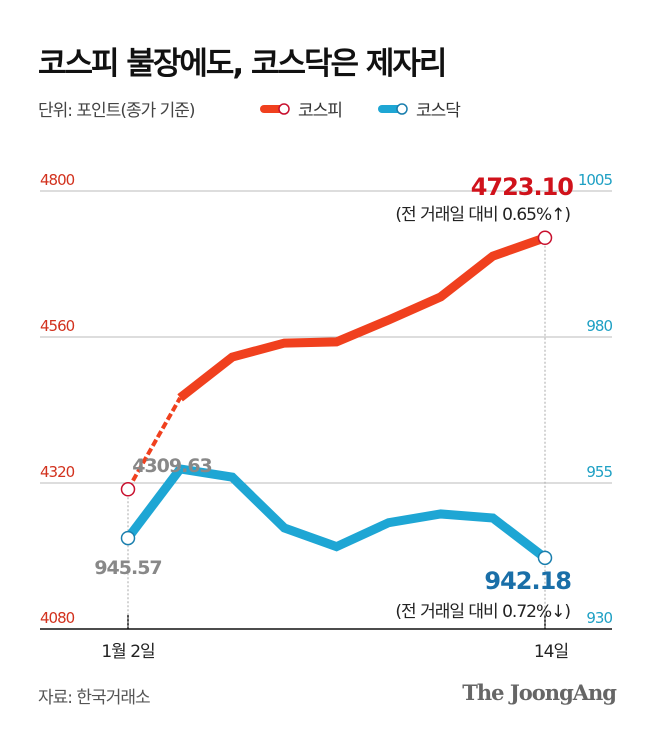  Describe the element at coordinates (57, 472) in the screenshot. I see `left-tick-label: 4320` at that location.